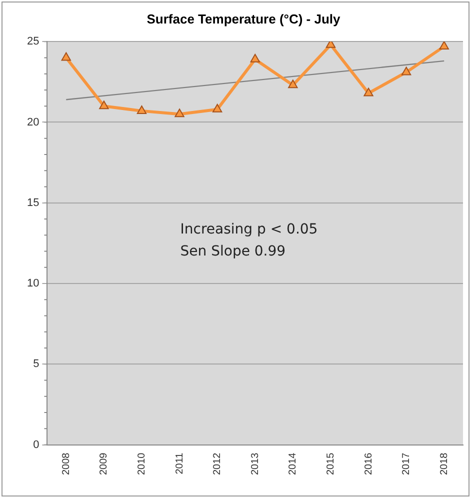 The width and height of the screenshot is (471, 498). Describe the element at coordinates (142, 464) in the screenshot. I see `x-tick-label: 2010` at that location.